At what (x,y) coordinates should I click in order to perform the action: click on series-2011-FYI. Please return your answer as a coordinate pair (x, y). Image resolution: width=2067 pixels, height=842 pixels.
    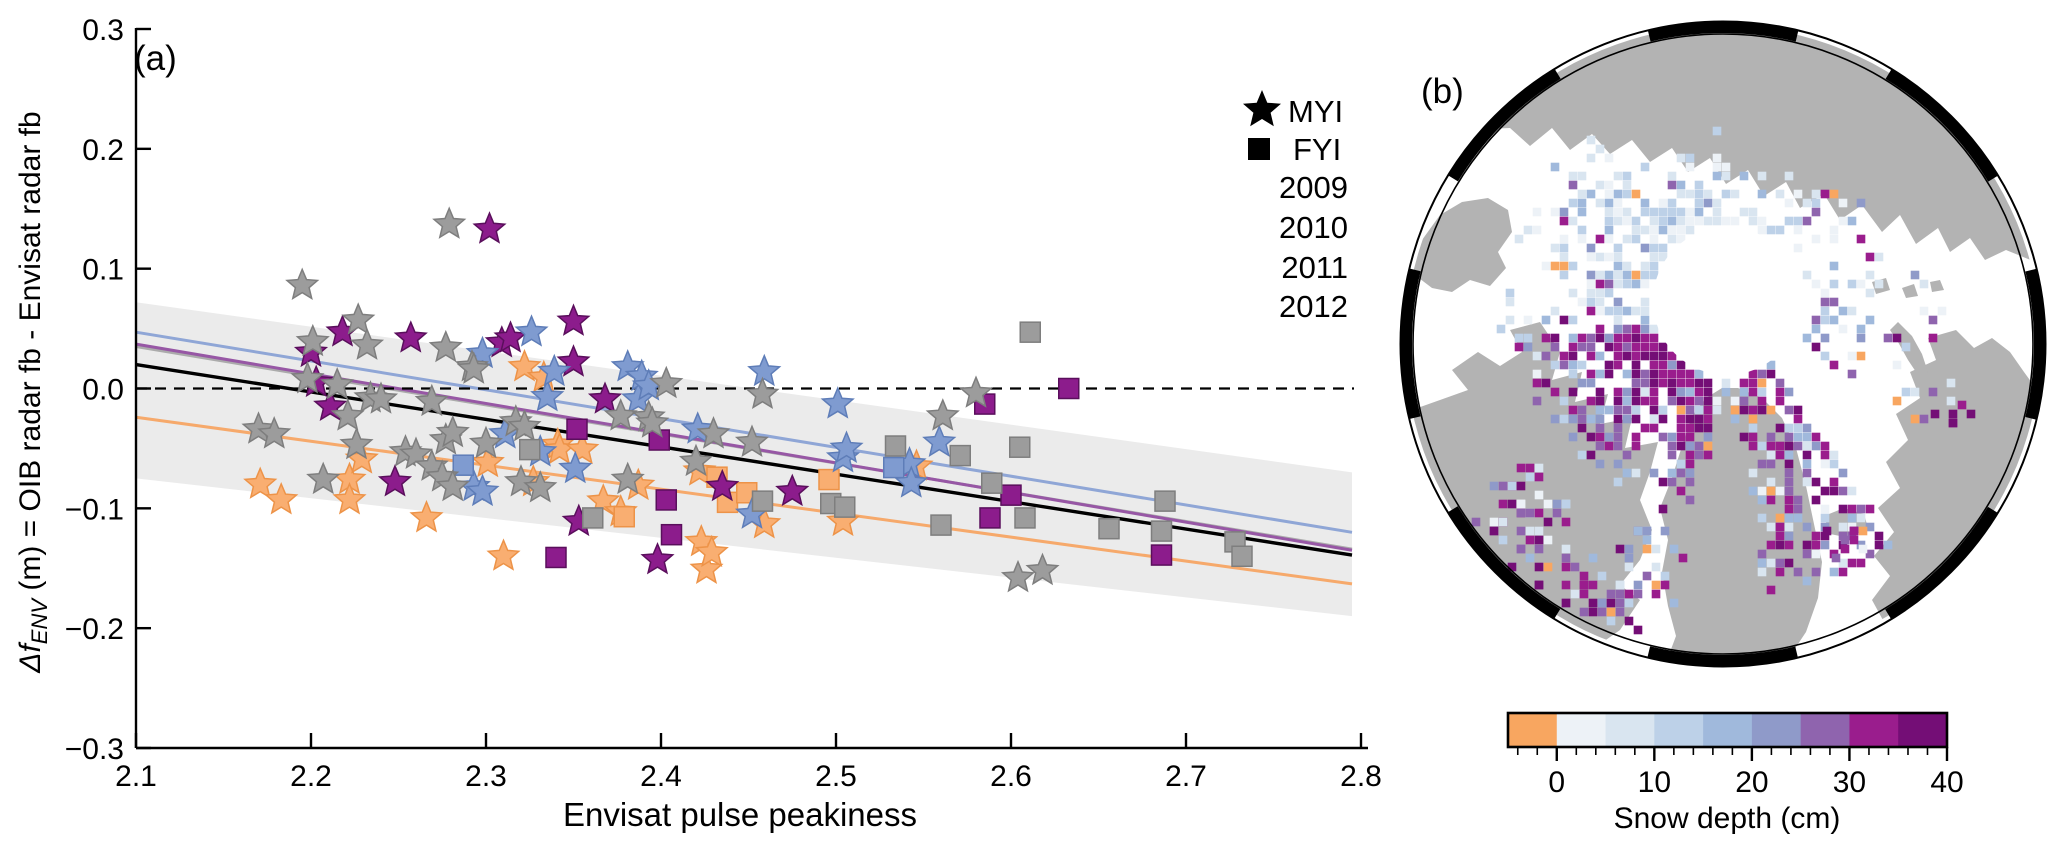
    Looking at the image, I should click on (678, 466).